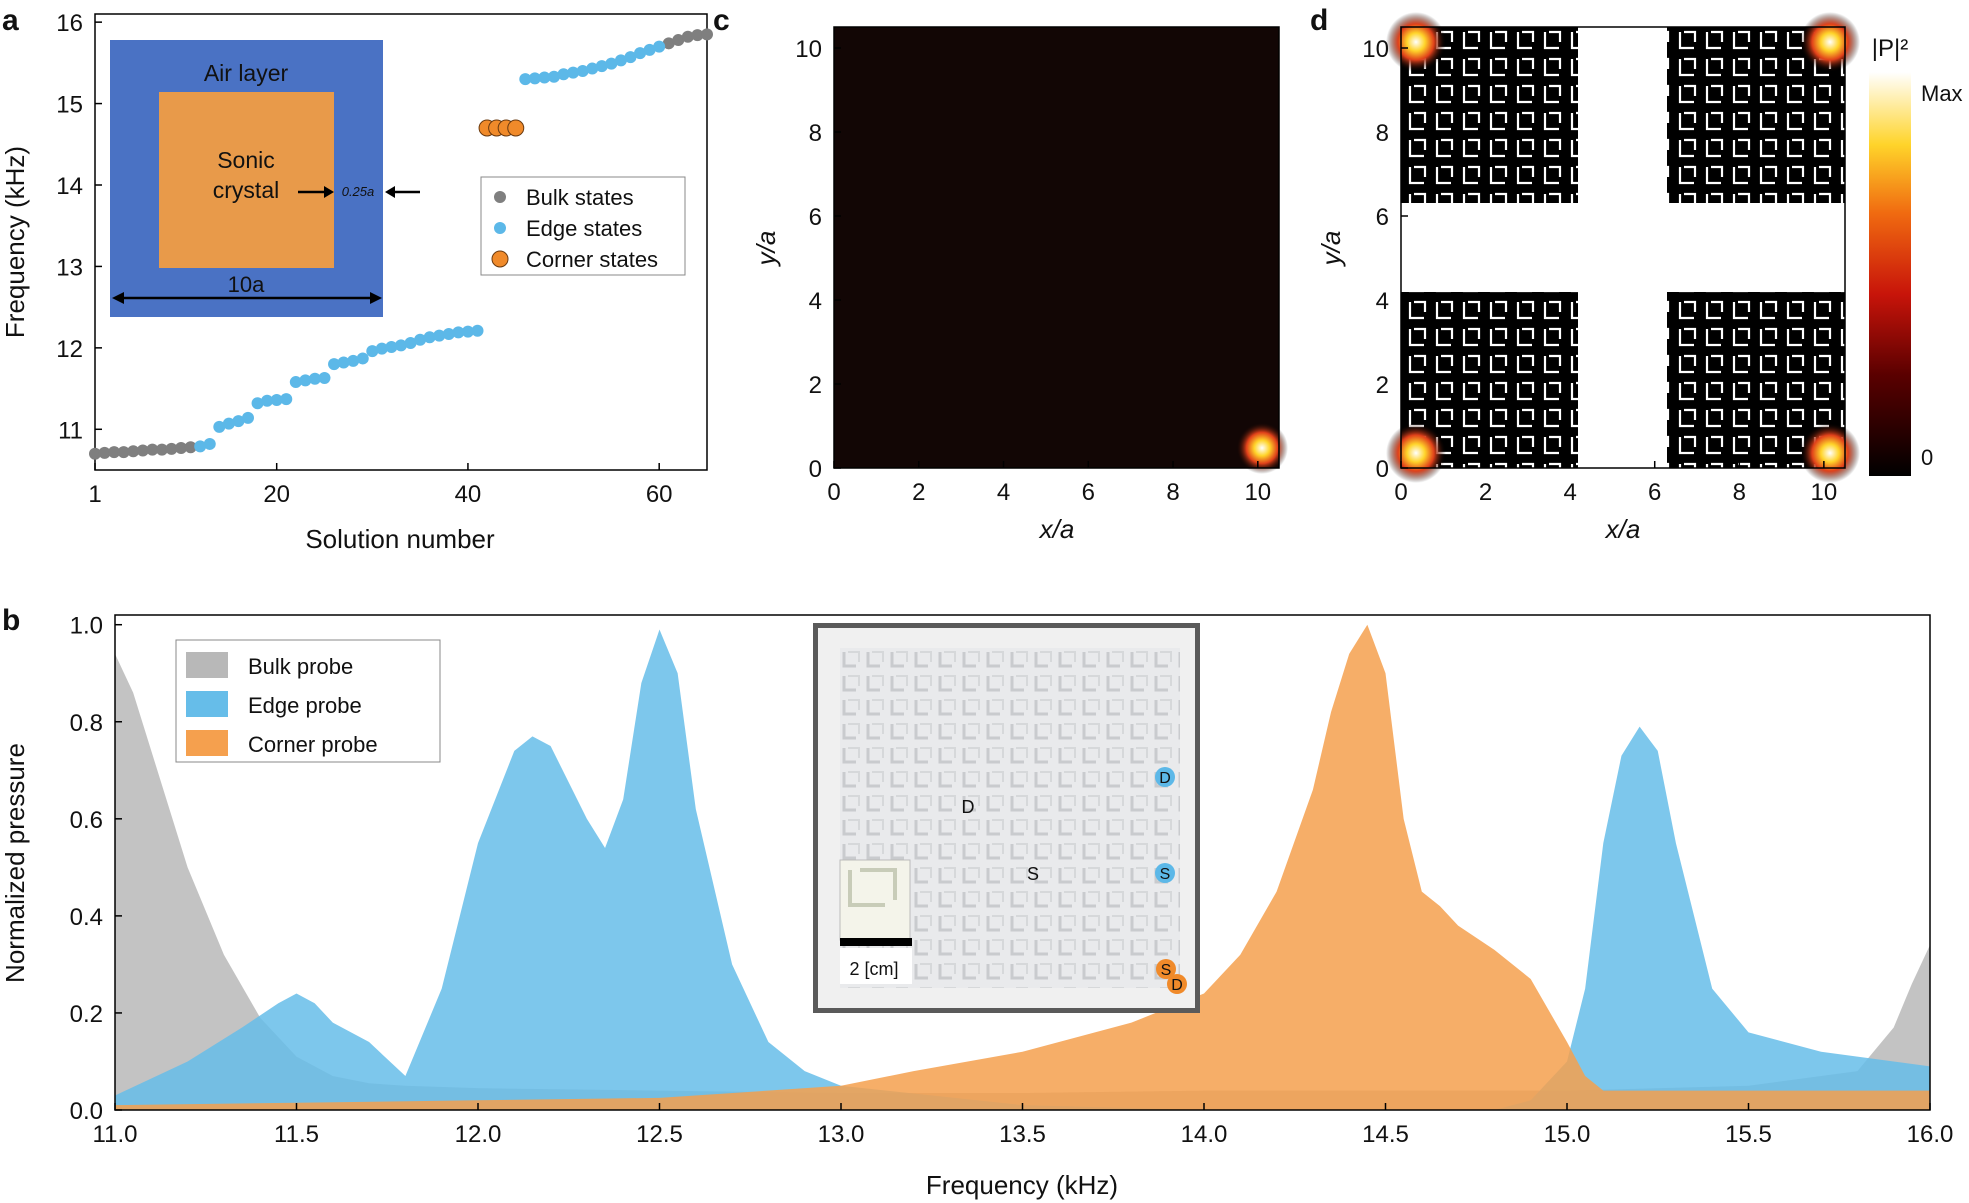 The width and height of the screenshot is (1969, 1203). What do you see at coordinates (1022, 1185) in the screenshot?
I see `panel-b-xlabel: Frequency (kHz)` at bounding box center [1022, 1185].